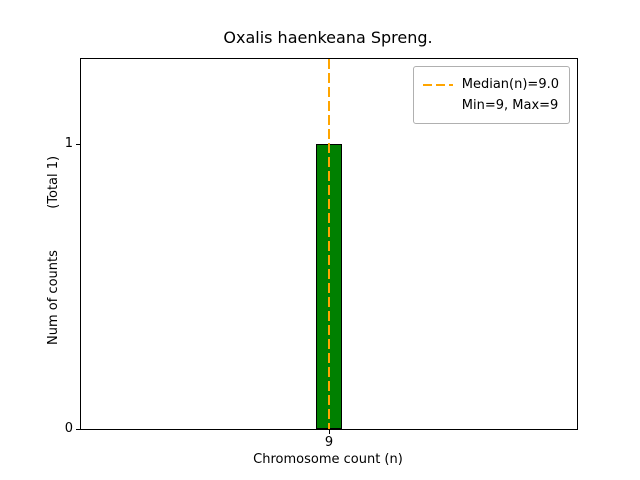 Image resolution: width=640 pixels, height=480 pixels. I want to click on median-dashed-line-icon, so click(437, 84).